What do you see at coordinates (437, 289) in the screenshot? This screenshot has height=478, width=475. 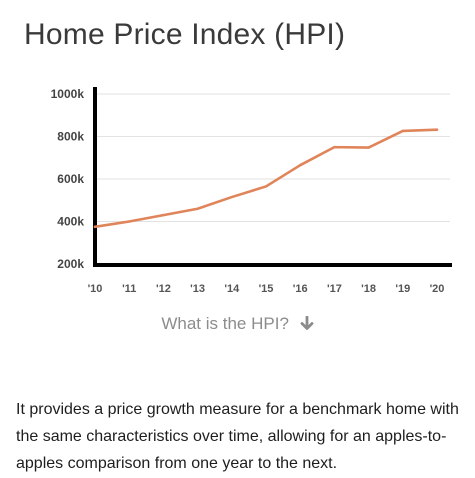 I see `x-tick-label: '20` at bounding box center [437, 289].